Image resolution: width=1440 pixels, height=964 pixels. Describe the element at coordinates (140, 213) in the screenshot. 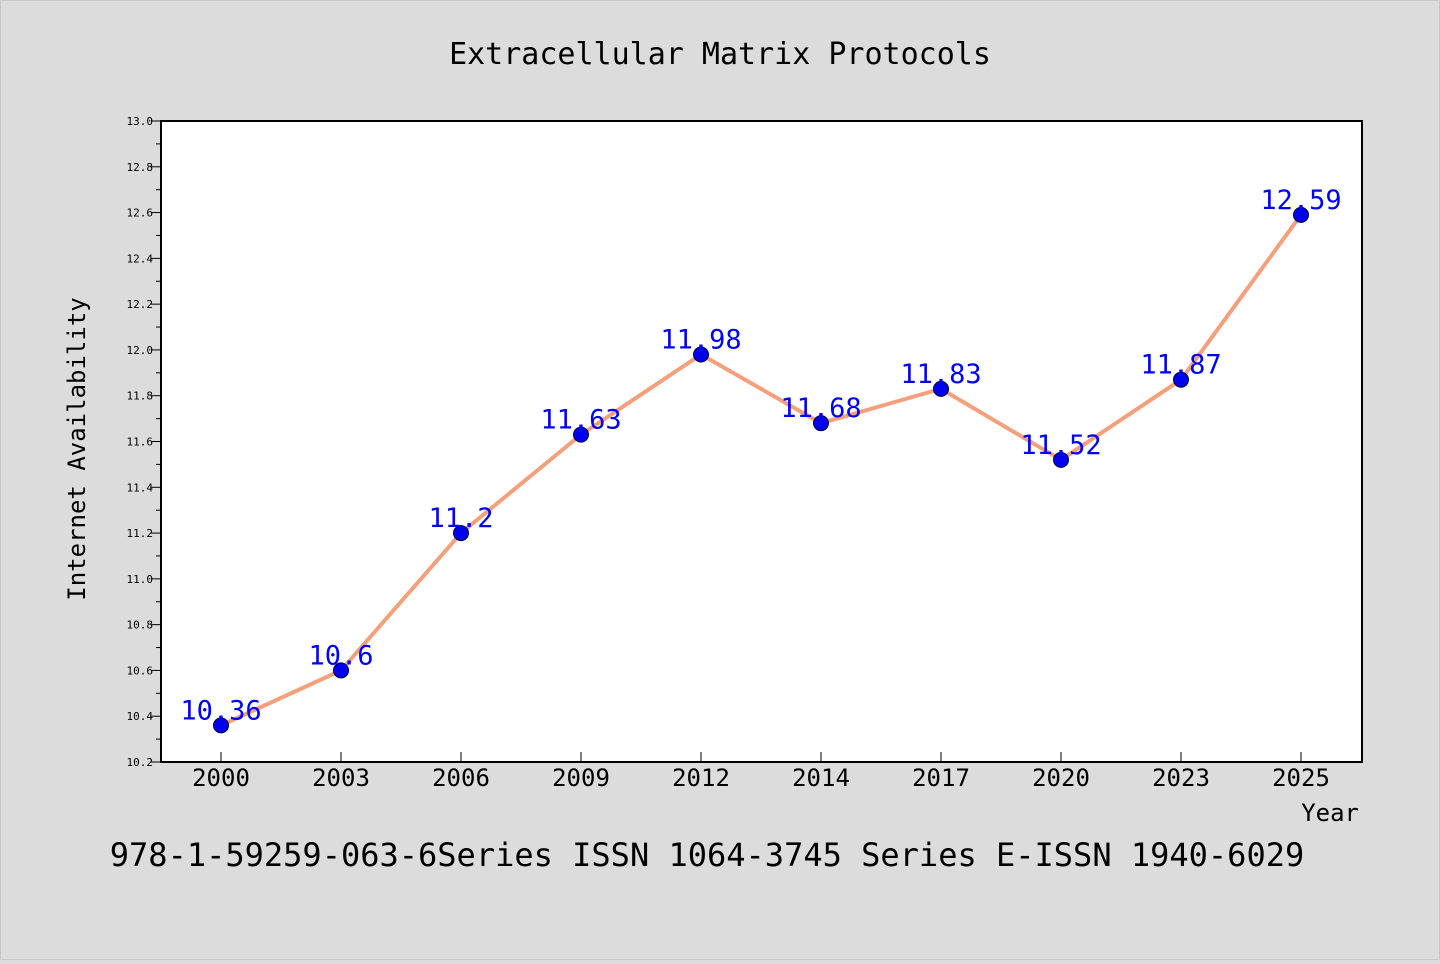

I see `y-tick-label: 12.6` at that location.